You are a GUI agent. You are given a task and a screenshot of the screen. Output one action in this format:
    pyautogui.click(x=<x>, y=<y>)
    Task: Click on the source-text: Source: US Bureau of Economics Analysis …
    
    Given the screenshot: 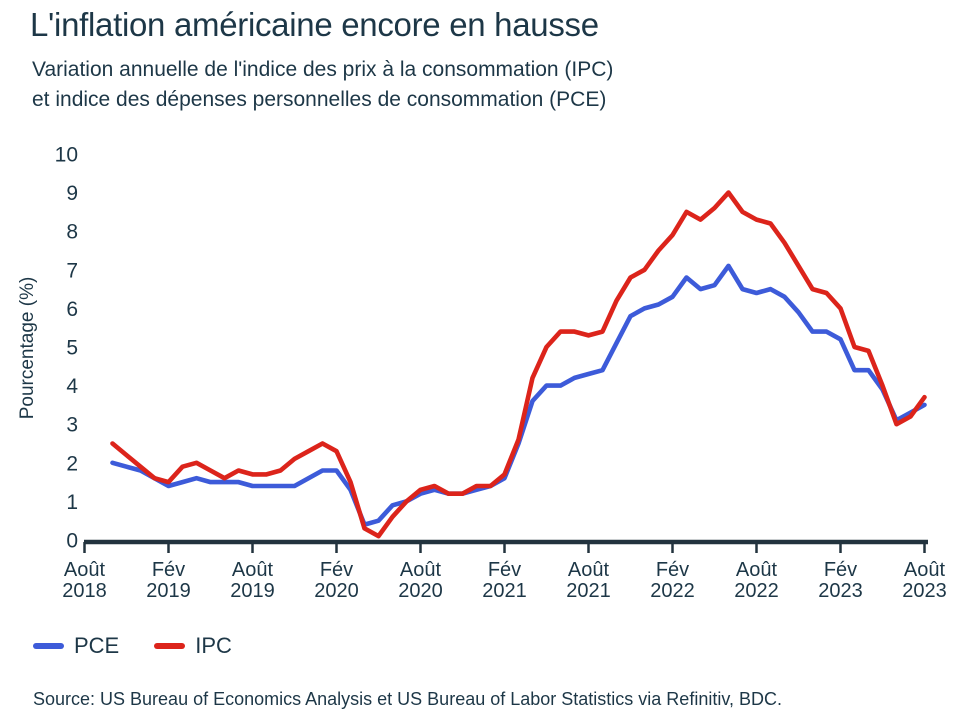 What is the action you would take?
    pyautogui.click(x=407, y=699)
    